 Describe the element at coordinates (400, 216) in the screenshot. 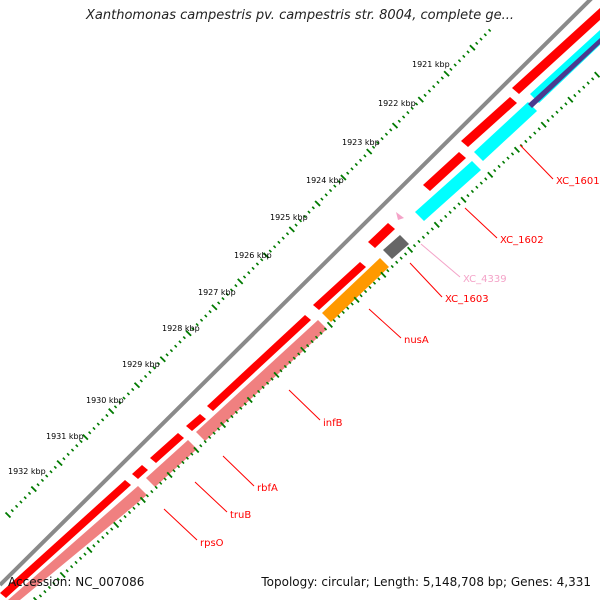

I see `XC_4339-marker` at that location.